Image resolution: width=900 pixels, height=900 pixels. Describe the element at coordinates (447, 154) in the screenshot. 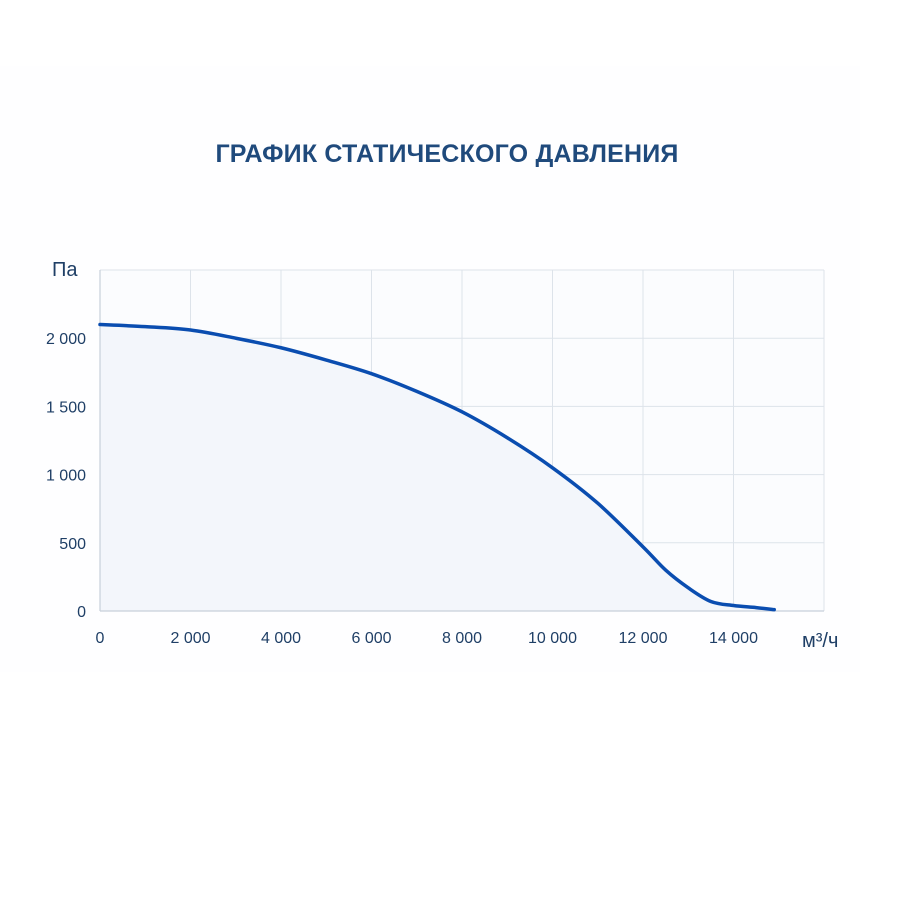

I see `chart-title: ГРАФИК СТАТИЧЕСКОГО ДАВЛЕНИЯ` at that location.